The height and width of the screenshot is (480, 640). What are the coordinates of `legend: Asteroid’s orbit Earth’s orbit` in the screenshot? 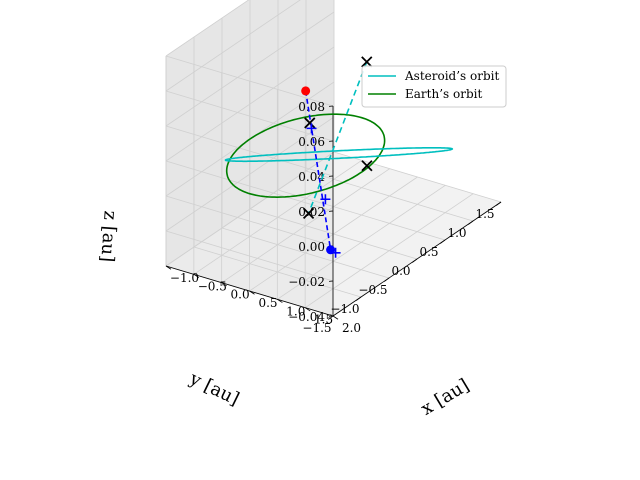 It's located at (434, 86).